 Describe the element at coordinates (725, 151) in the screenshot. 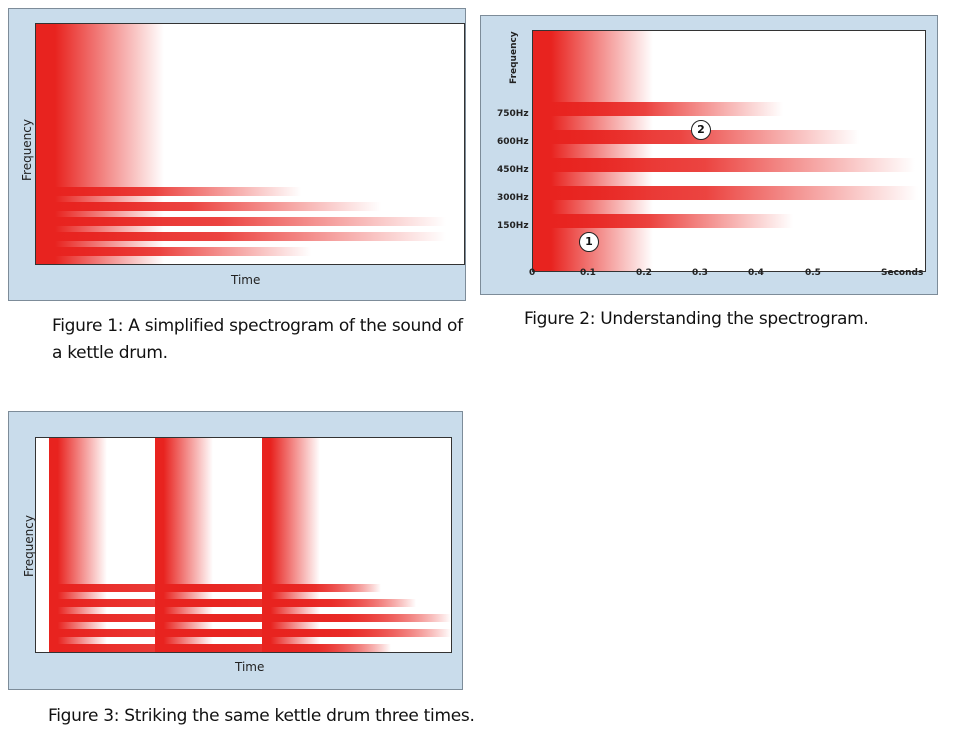

I see `figure2-spectrogram-svg` at that location.